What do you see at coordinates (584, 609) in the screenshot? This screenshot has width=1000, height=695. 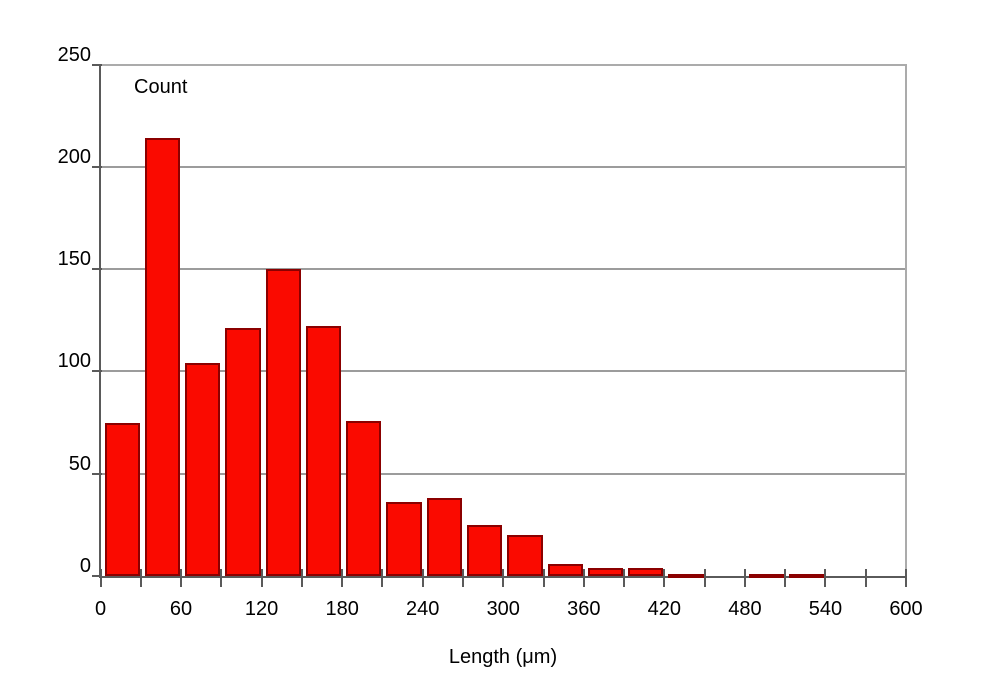 I see `x-tick-label: 360` at bounding box center [584, 609].